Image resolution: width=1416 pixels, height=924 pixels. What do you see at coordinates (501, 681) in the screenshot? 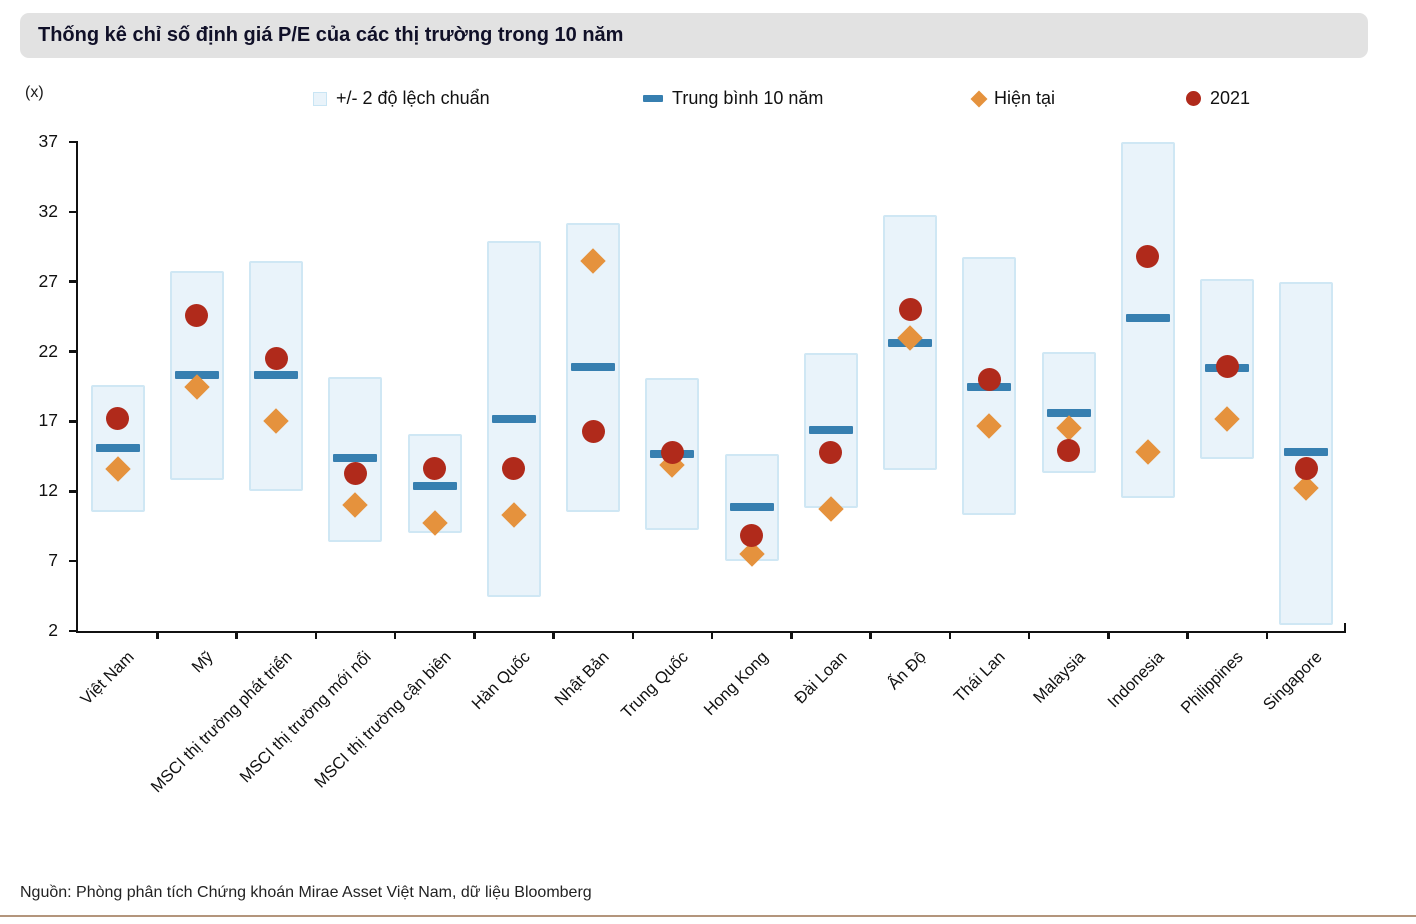
I see `x-axis-label: Hàn Quốc` at bounding box center [501, 681].